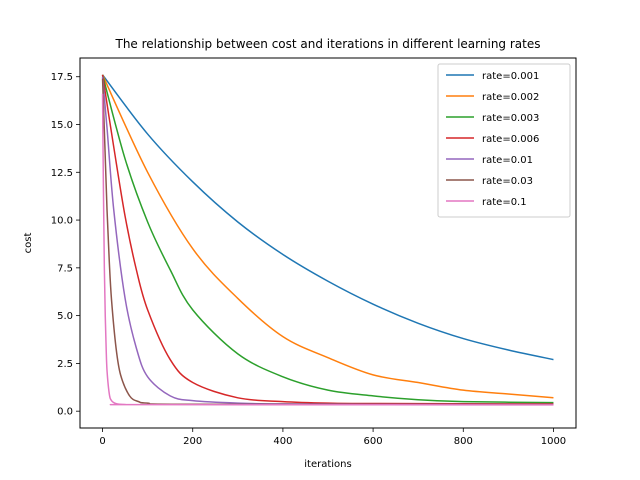 The height and width of the screenshot is (480, 640). What do you see at coordinates (192, 441) in the screenshot?
I see `x-tick-label: 200` at bounding box center [192, 441].